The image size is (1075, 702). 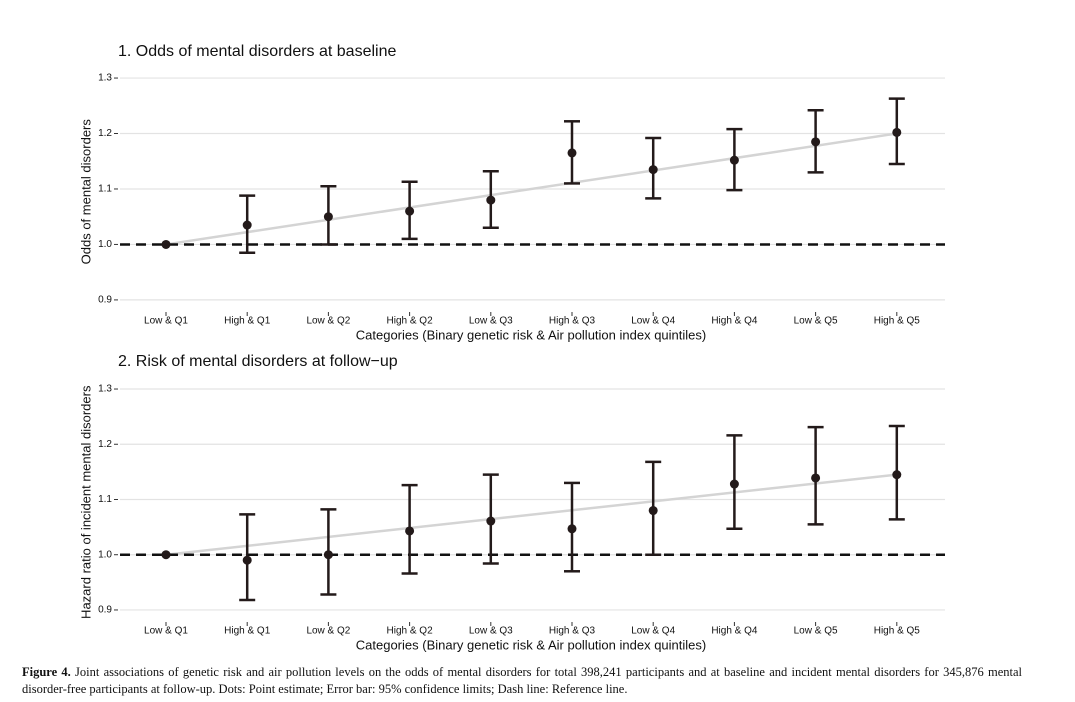 I want to click on caption-label: Figure 4., so click(x=46, y=672).